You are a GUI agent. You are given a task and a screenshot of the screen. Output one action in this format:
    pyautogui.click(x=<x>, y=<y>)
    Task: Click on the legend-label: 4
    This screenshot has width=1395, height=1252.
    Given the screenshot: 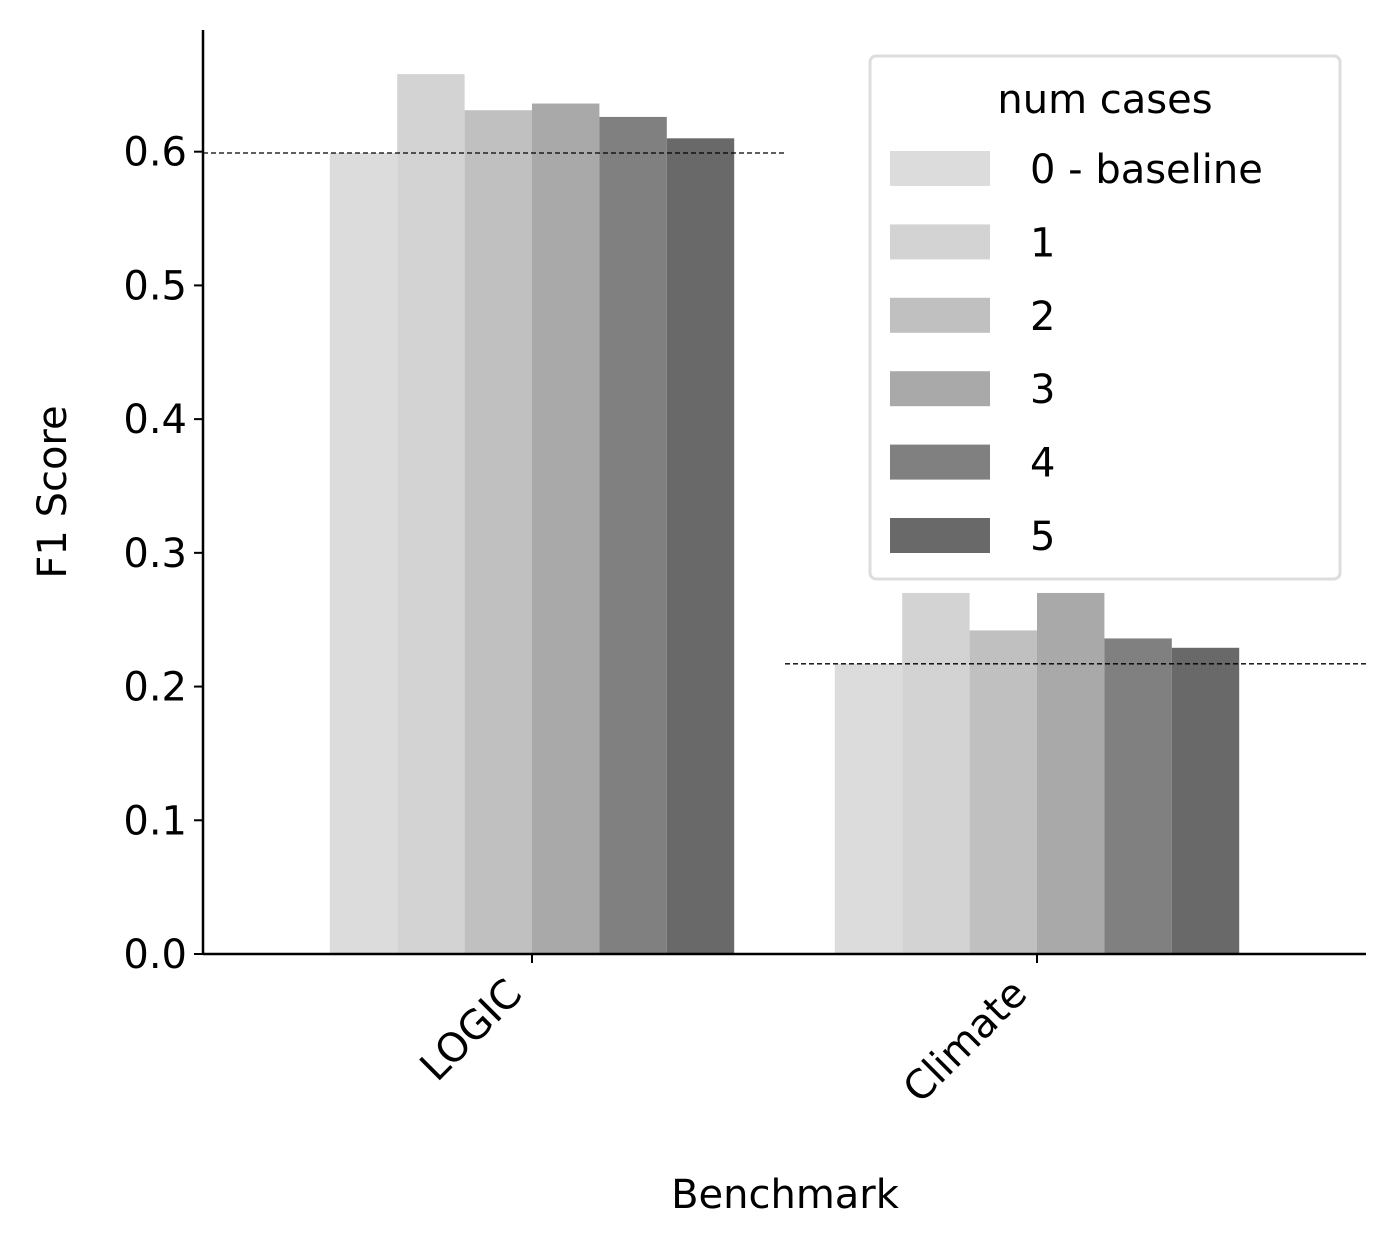 What is the action you would take?
    pyautogui.click(x=1042, y=464)
    